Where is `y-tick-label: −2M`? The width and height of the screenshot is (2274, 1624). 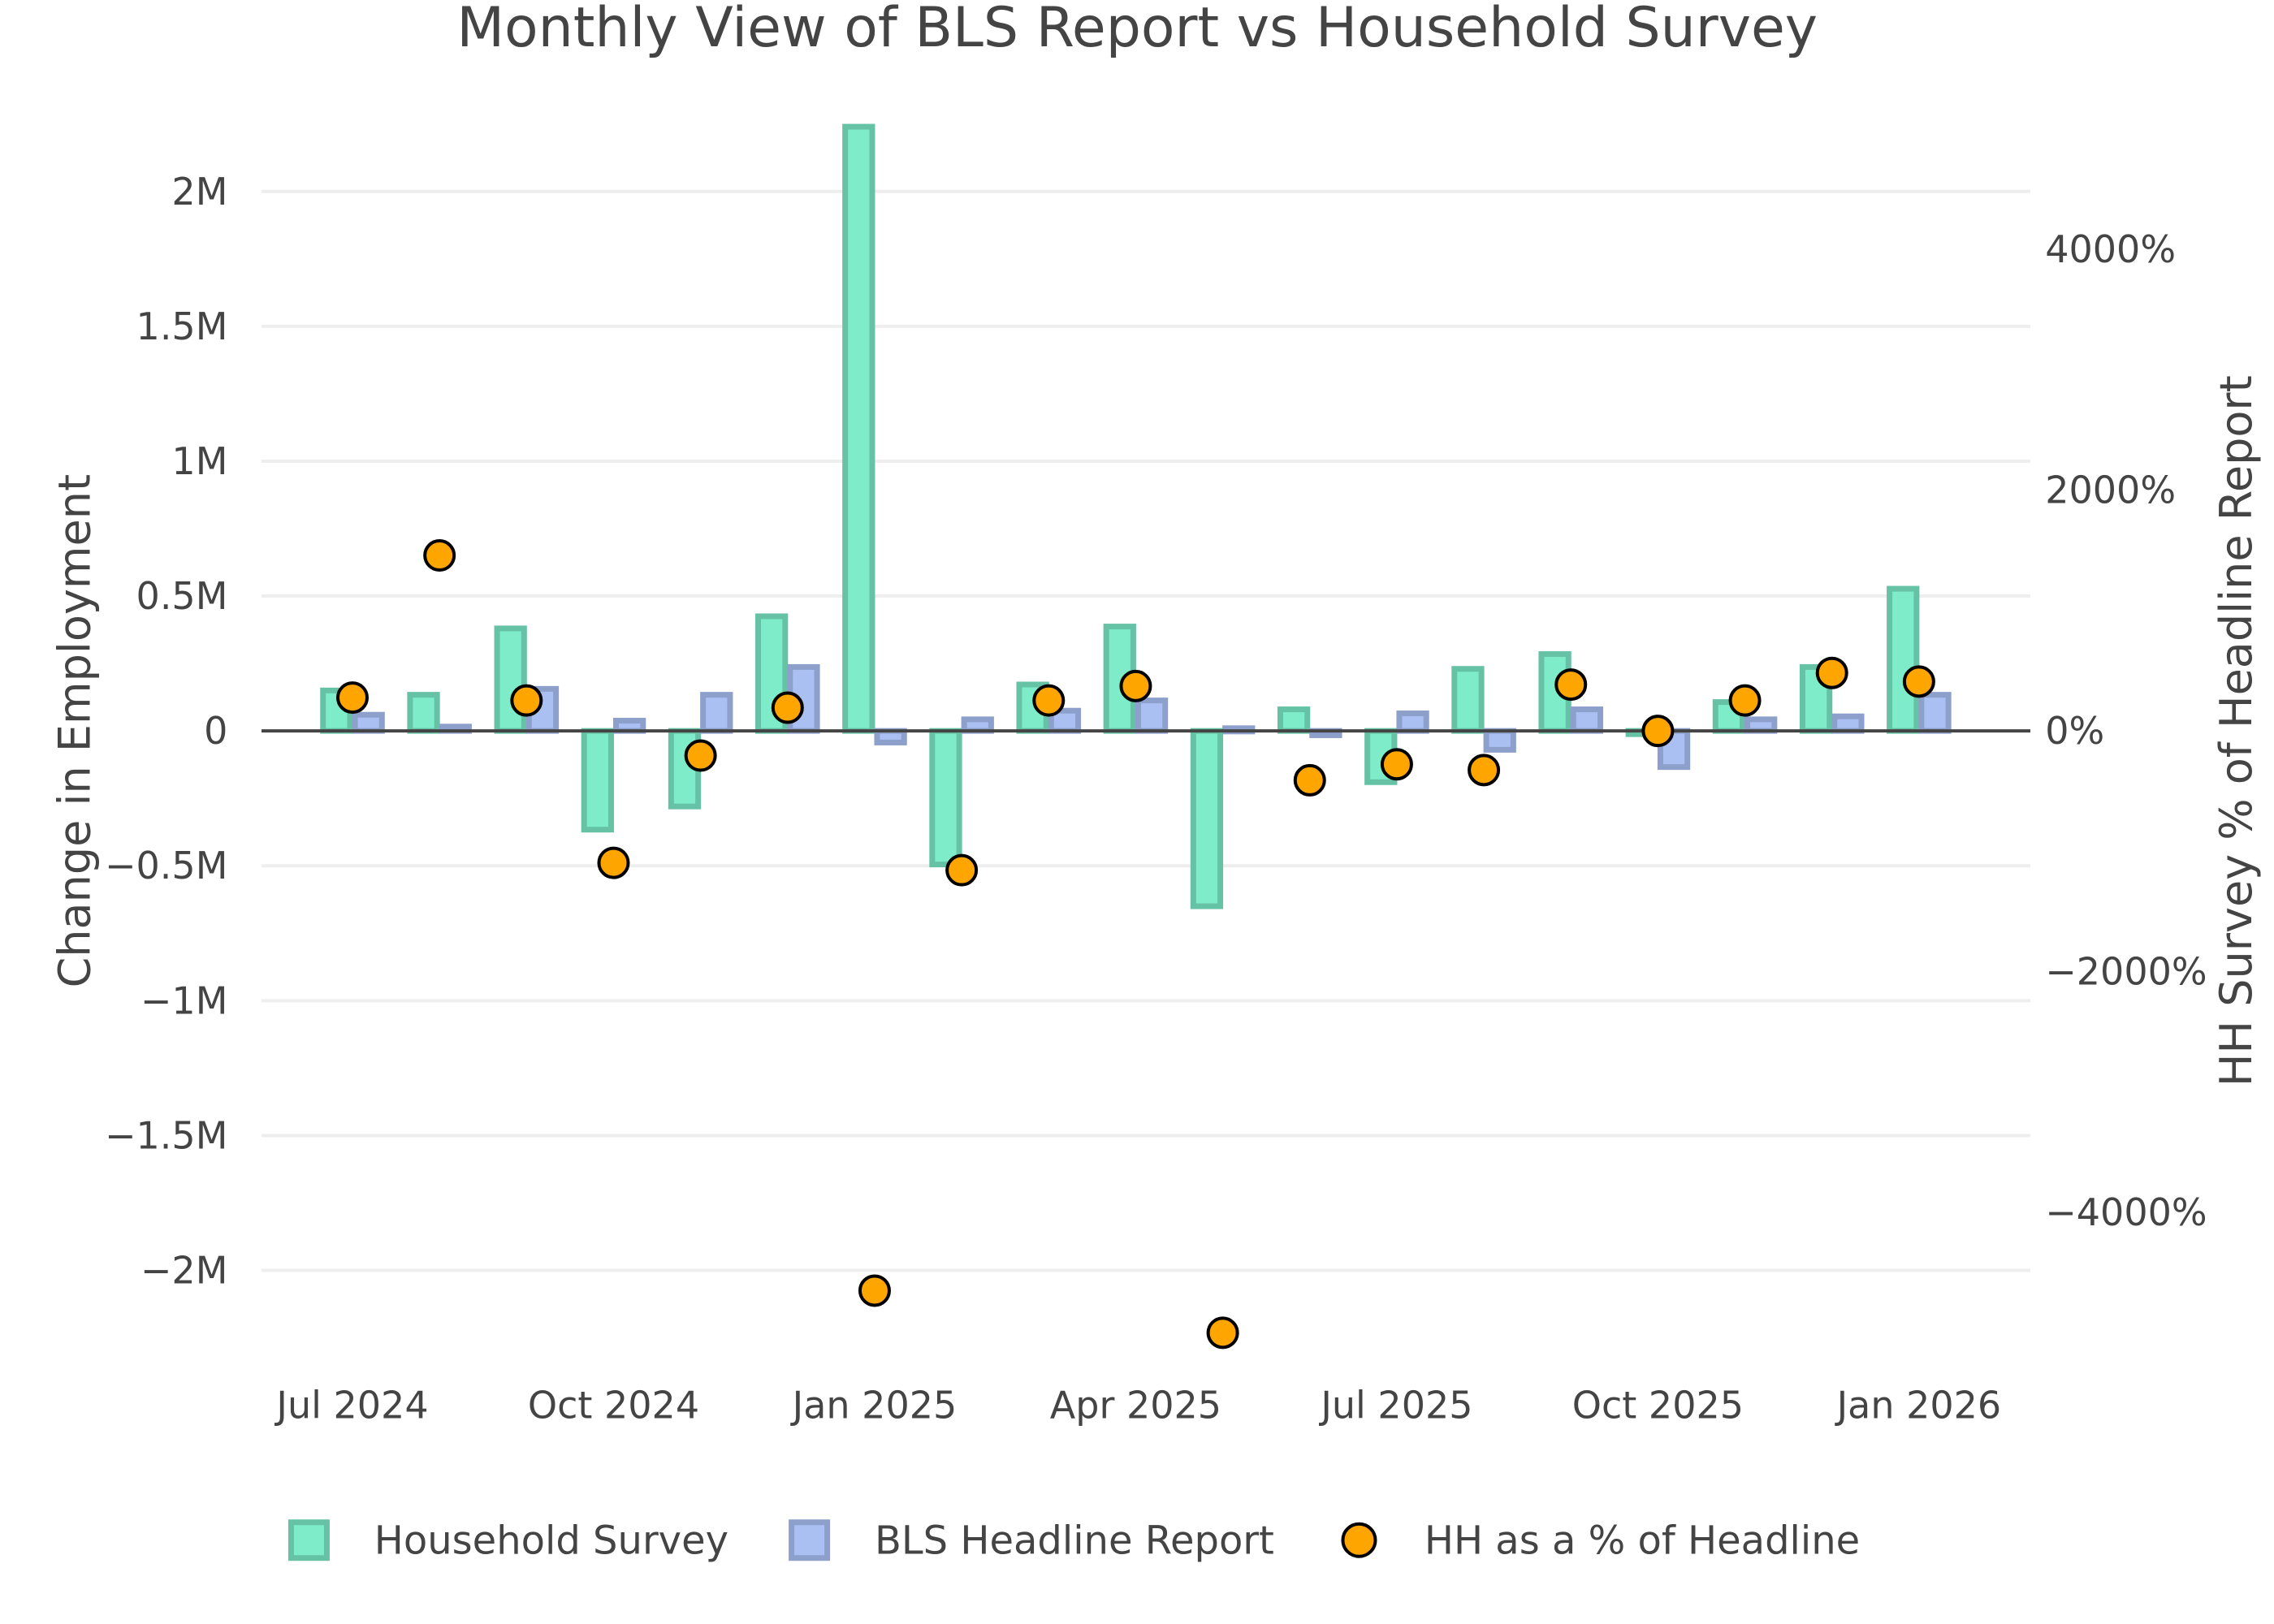
y-tick-label: −2M is located at coordinates (185, 1271).